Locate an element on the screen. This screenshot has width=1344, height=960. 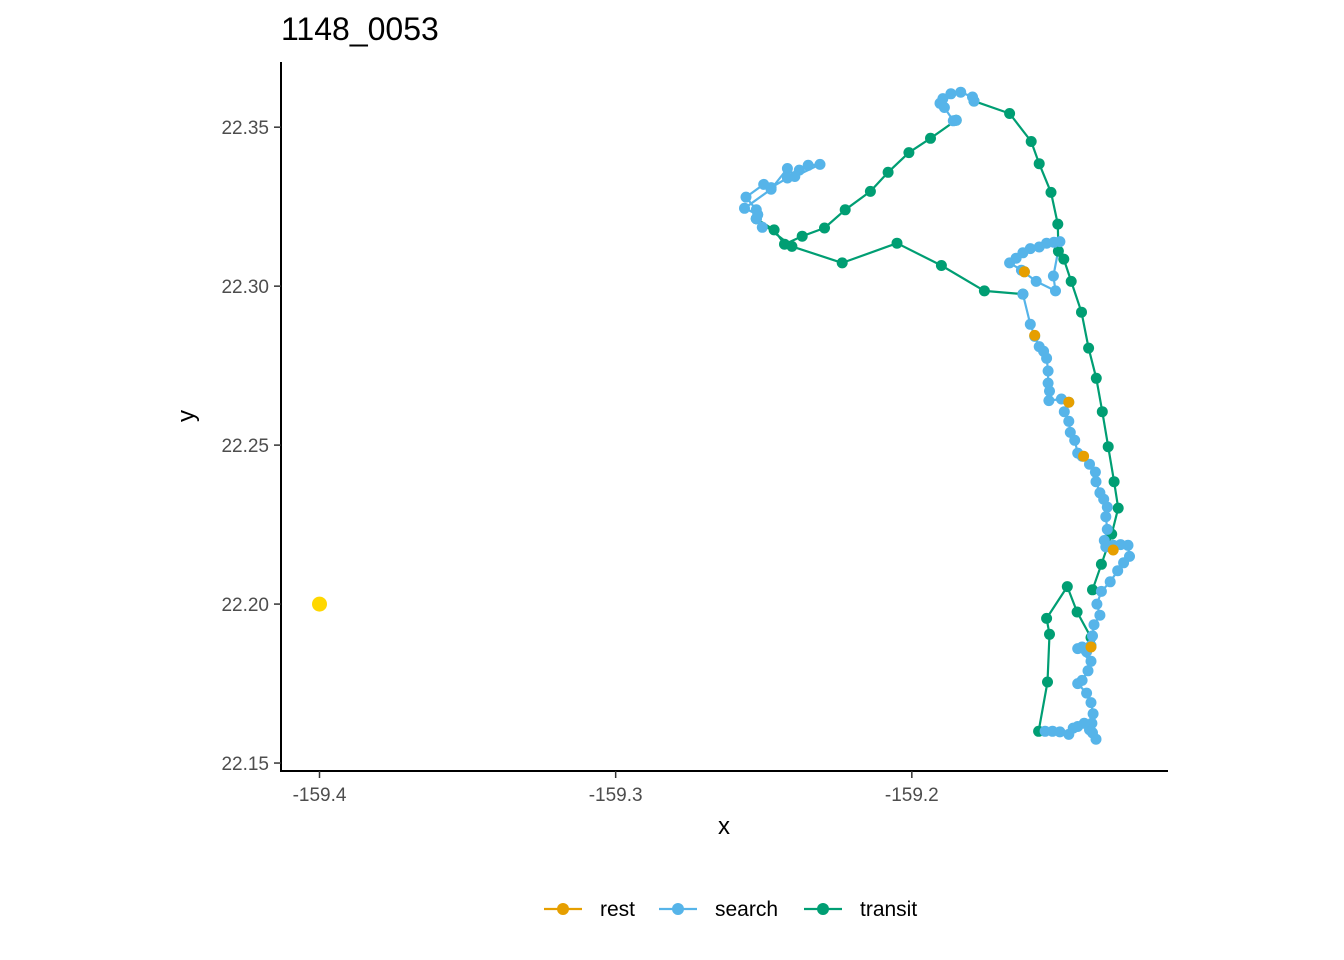
x-axis-title: x is located at coordinates (724, 826).